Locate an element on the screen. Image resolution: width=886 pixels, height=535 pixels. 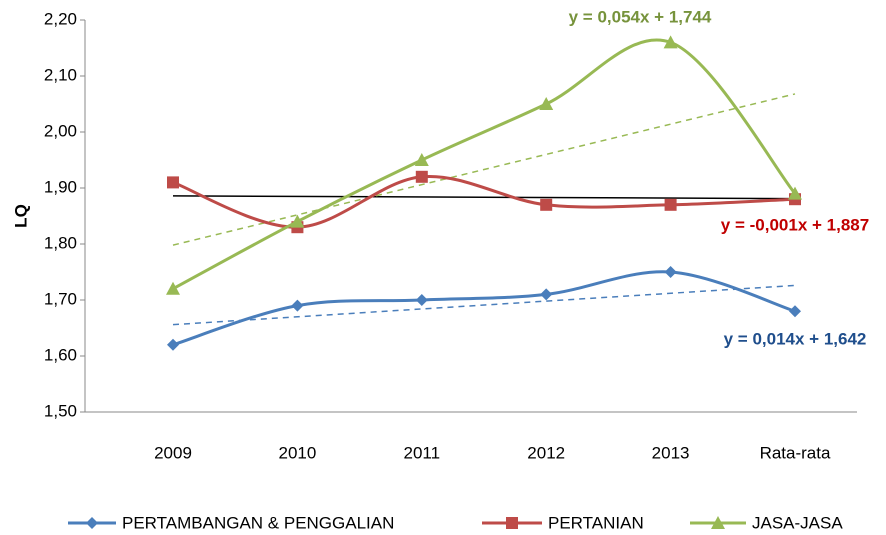
y-tick-label: 1,90 is located at coordinates (60, 186).